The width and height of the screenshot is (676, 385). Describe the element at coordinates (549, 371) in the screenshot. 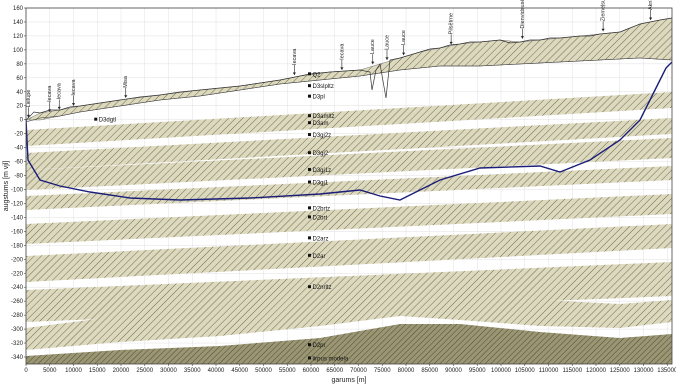

I see `x-tick-label: 110000` at that location.